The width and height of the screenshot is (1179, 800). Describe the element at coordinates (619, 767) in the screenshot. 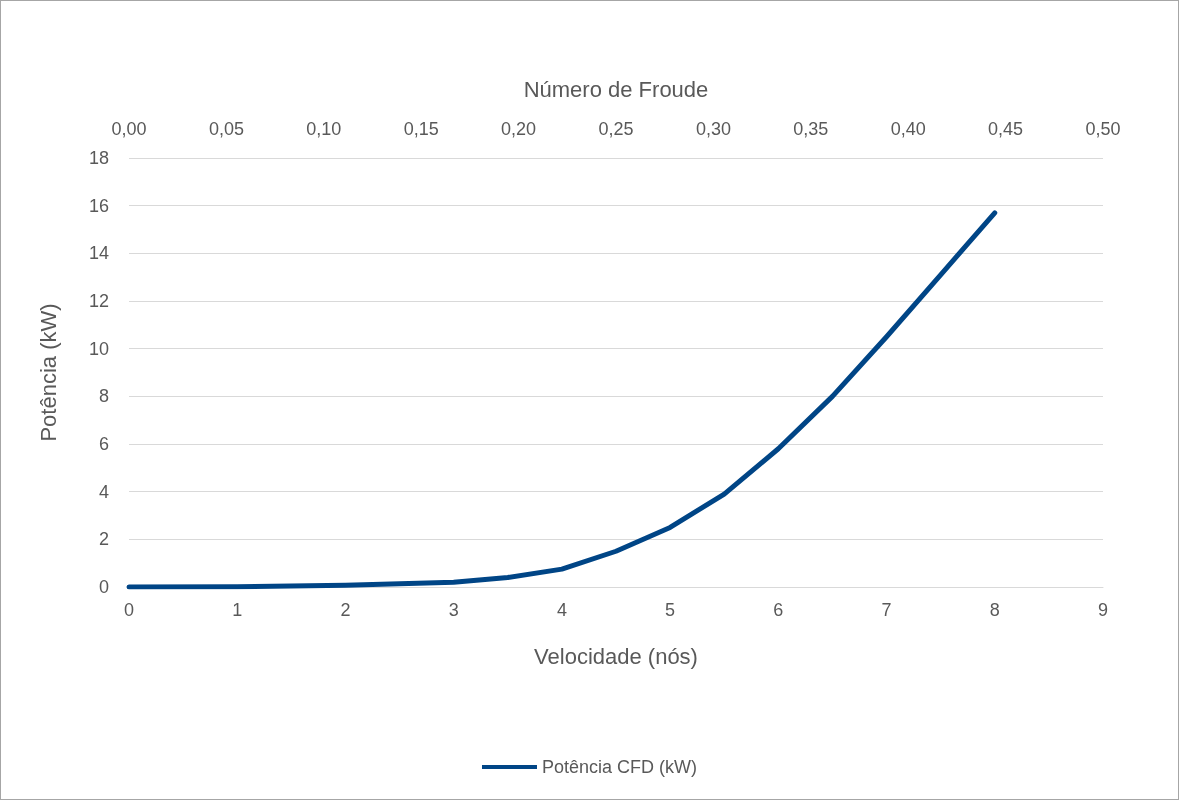

I see `legend-label: Potência CFD (kW)` at that location.